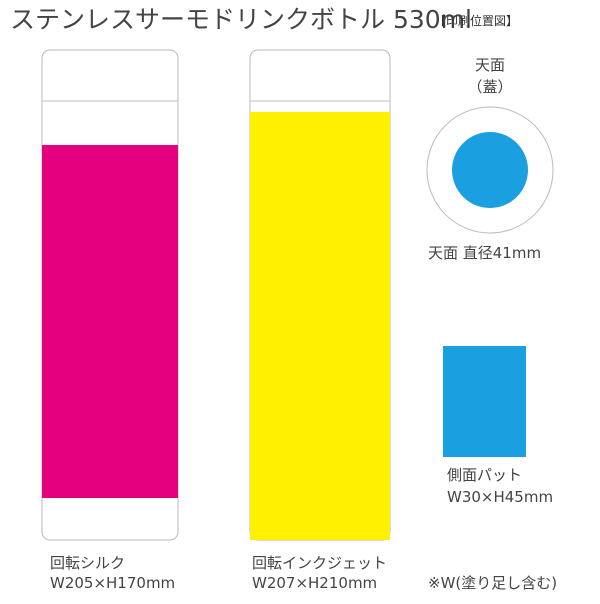  I want to click on label: W207×H210mm, so click(314, 583).